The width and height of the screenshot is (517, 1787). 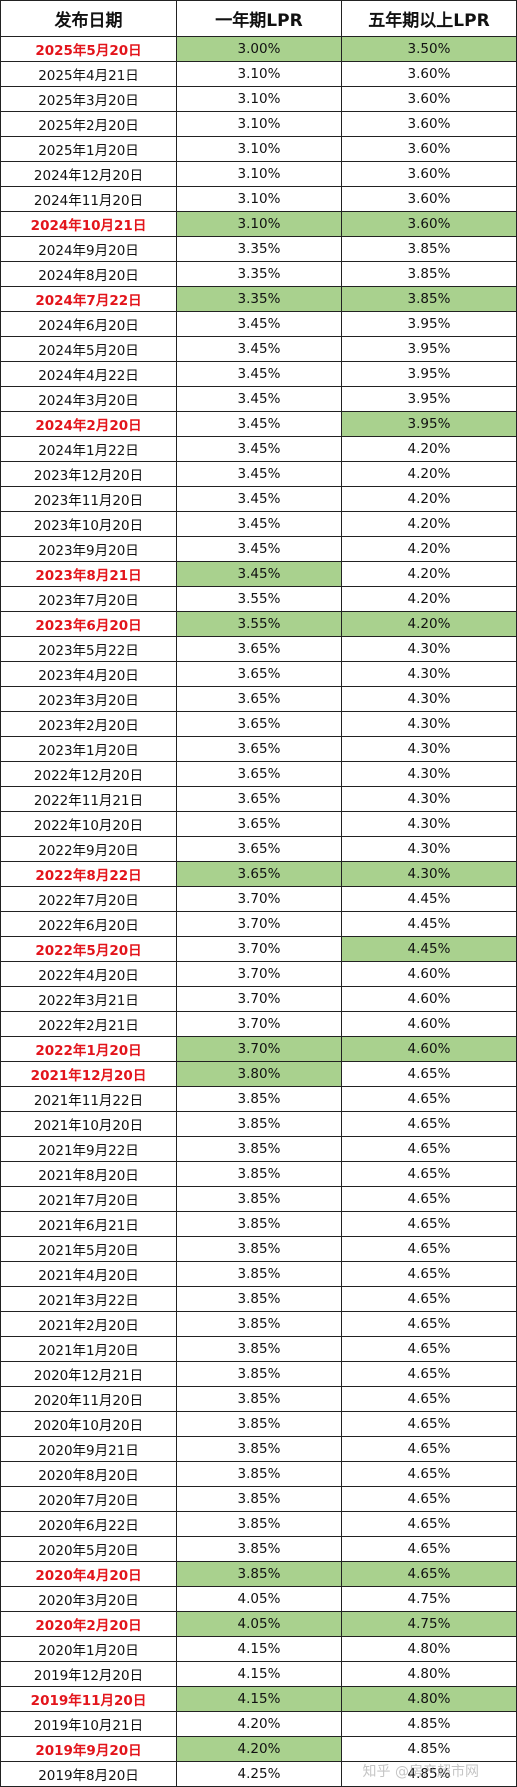 I want to click on date-cell: 2019年8月20日, so click(x=89, y=1774).